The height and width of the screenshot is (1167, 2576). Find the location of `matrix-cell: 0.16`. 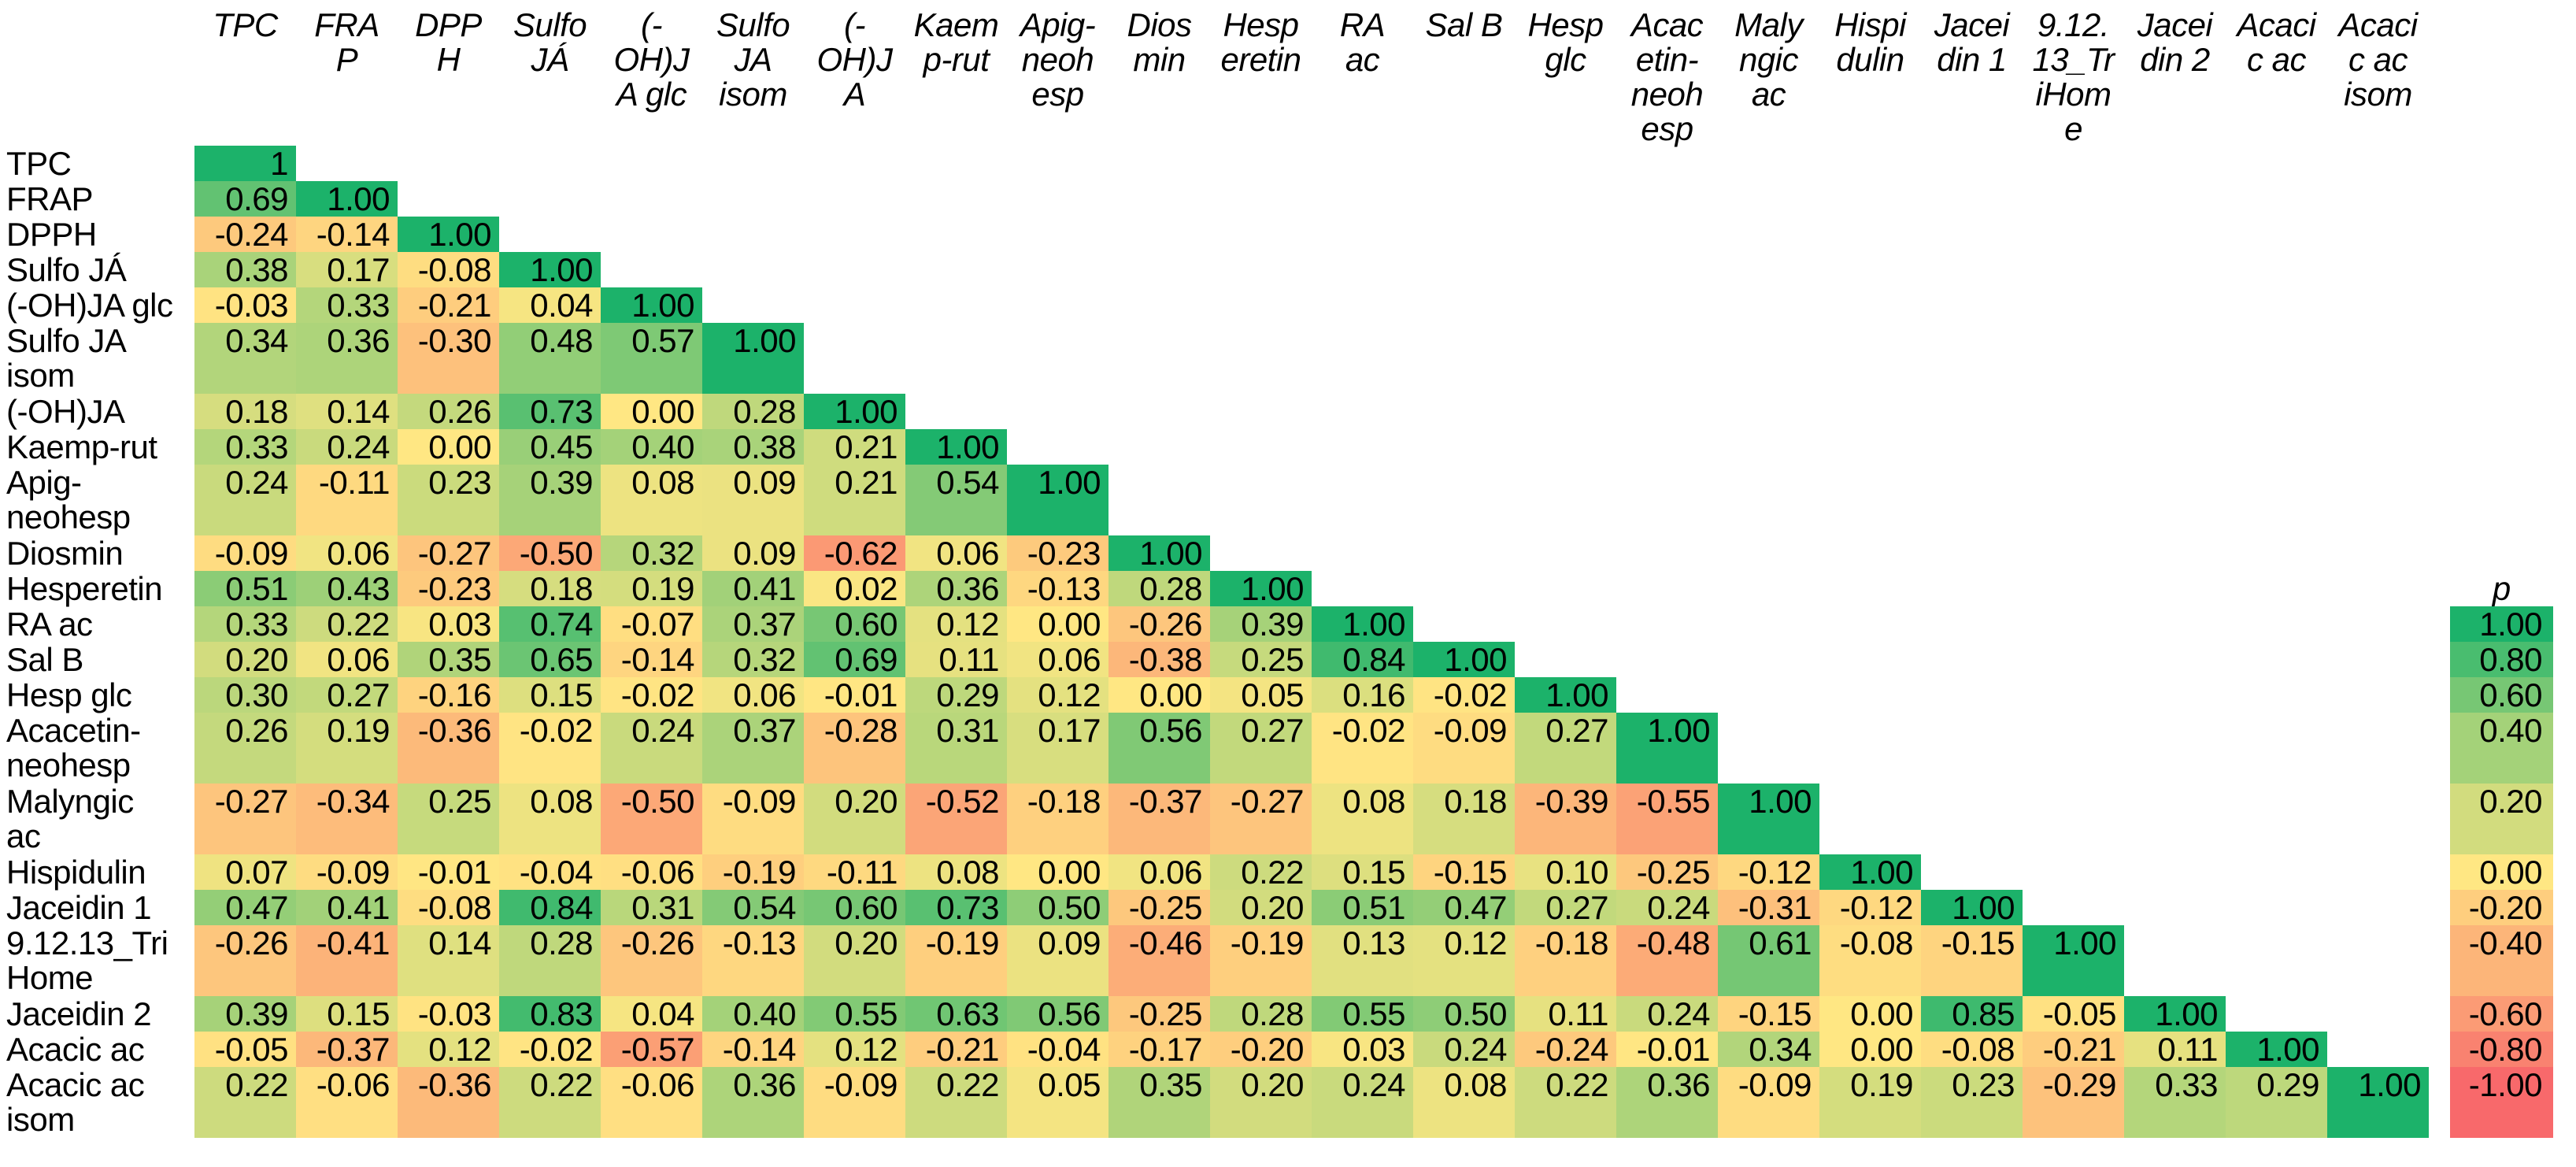

matrix-cell: 0.16 is located at coordinates (1362, 695).